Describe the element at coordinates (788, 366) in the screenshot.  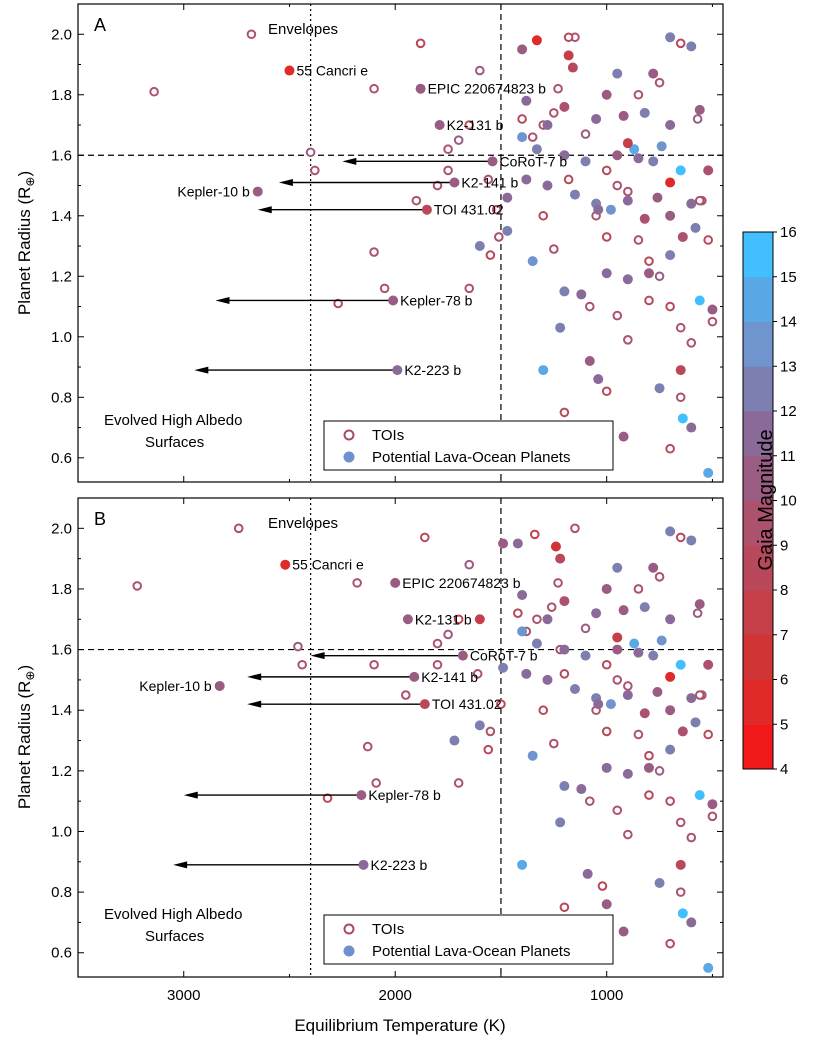
I see `colorbar-tick-label: 13` at that location.